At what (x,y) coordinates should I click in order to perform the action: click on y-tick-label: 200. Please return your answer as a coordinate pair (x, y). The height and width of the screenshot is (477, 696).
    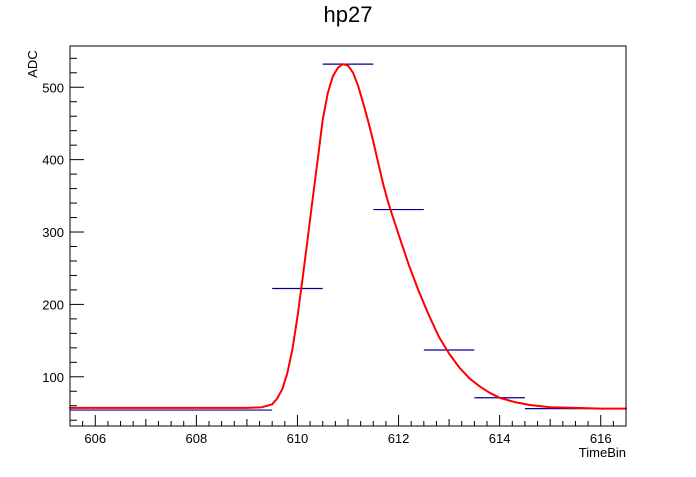
    Looking at the image, I should click on (53, 304).